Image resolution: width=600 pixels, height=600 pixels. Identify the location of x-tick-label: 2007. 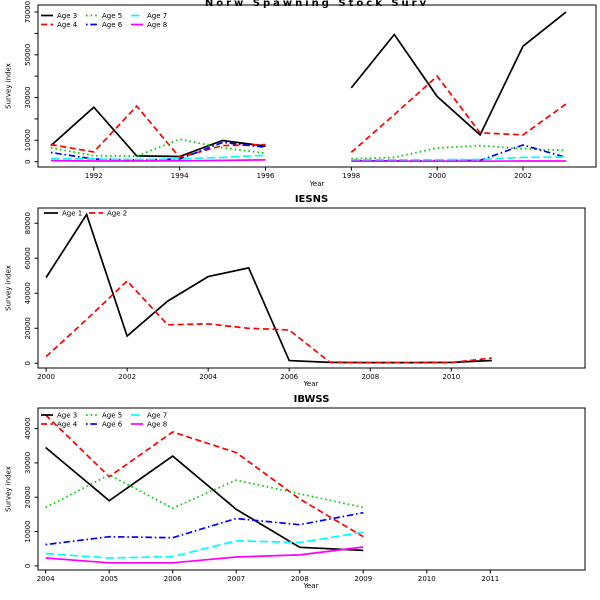
(236, 579).